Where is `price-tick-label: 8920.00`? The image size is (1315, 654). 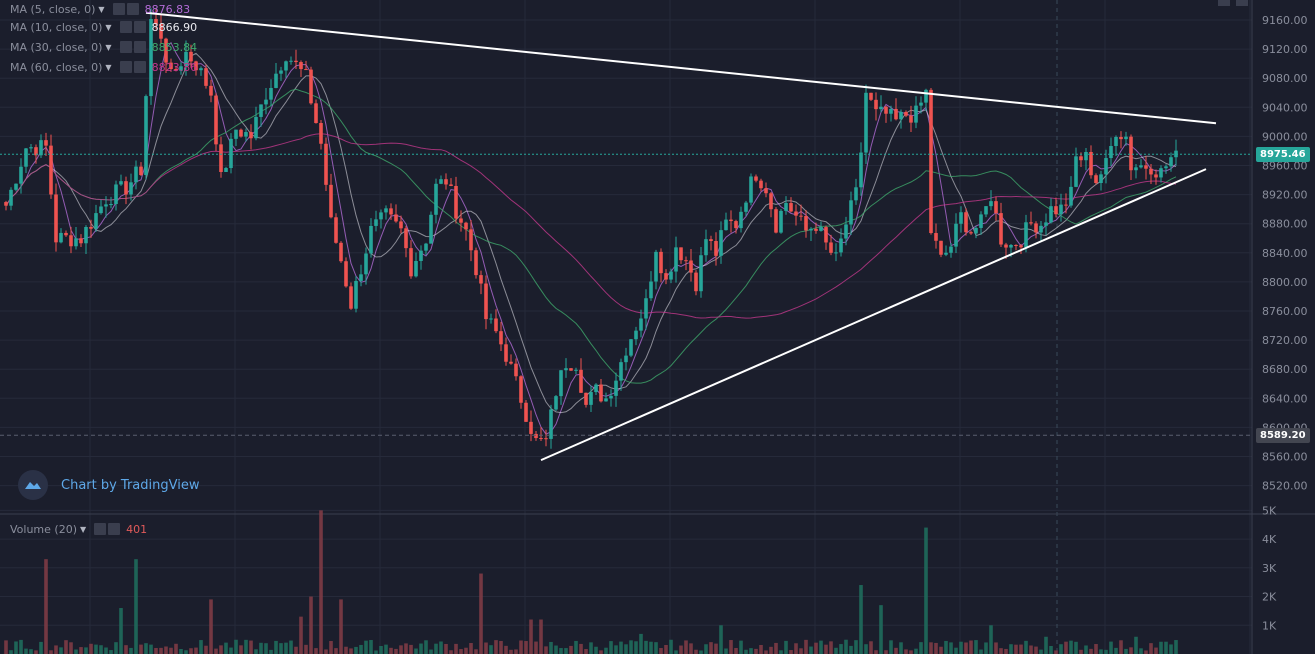
price-tick-label: 8920.00 is located at coordinates (1285, 195).